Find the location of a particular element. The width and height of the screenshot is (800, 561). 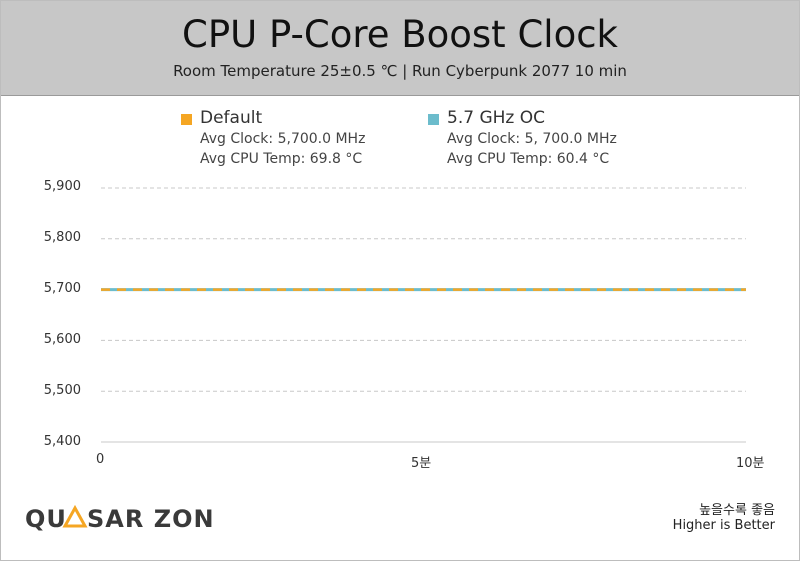

y-tick-label: 5,400 is located at coordinates (62, 441).